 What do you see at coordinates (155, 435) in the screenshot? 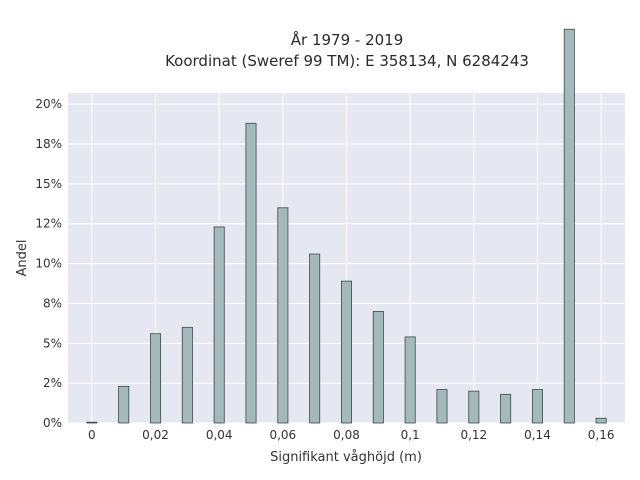
I see `x-tick-label: 0,02` at bounding box center [155, 435].